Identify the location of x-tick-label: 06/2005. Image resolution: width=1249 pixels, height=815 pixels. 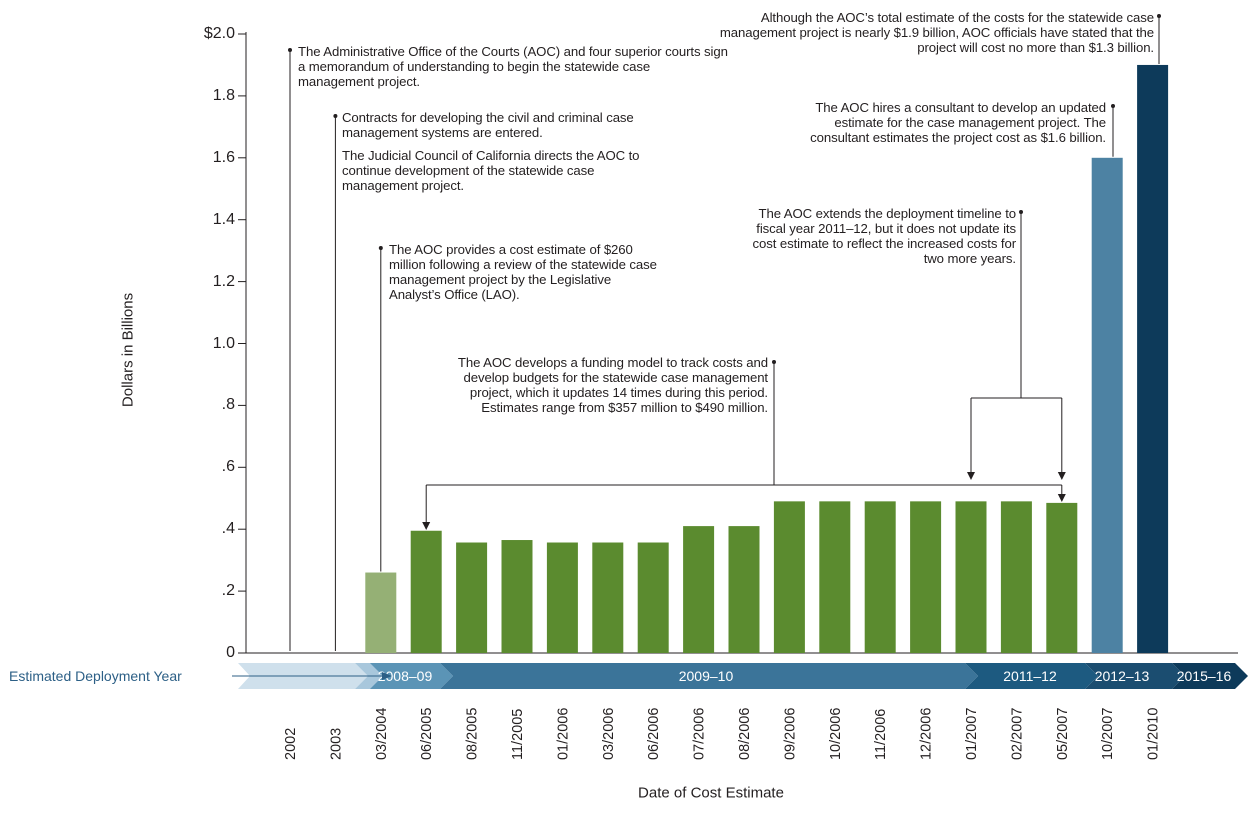
(427, 734).